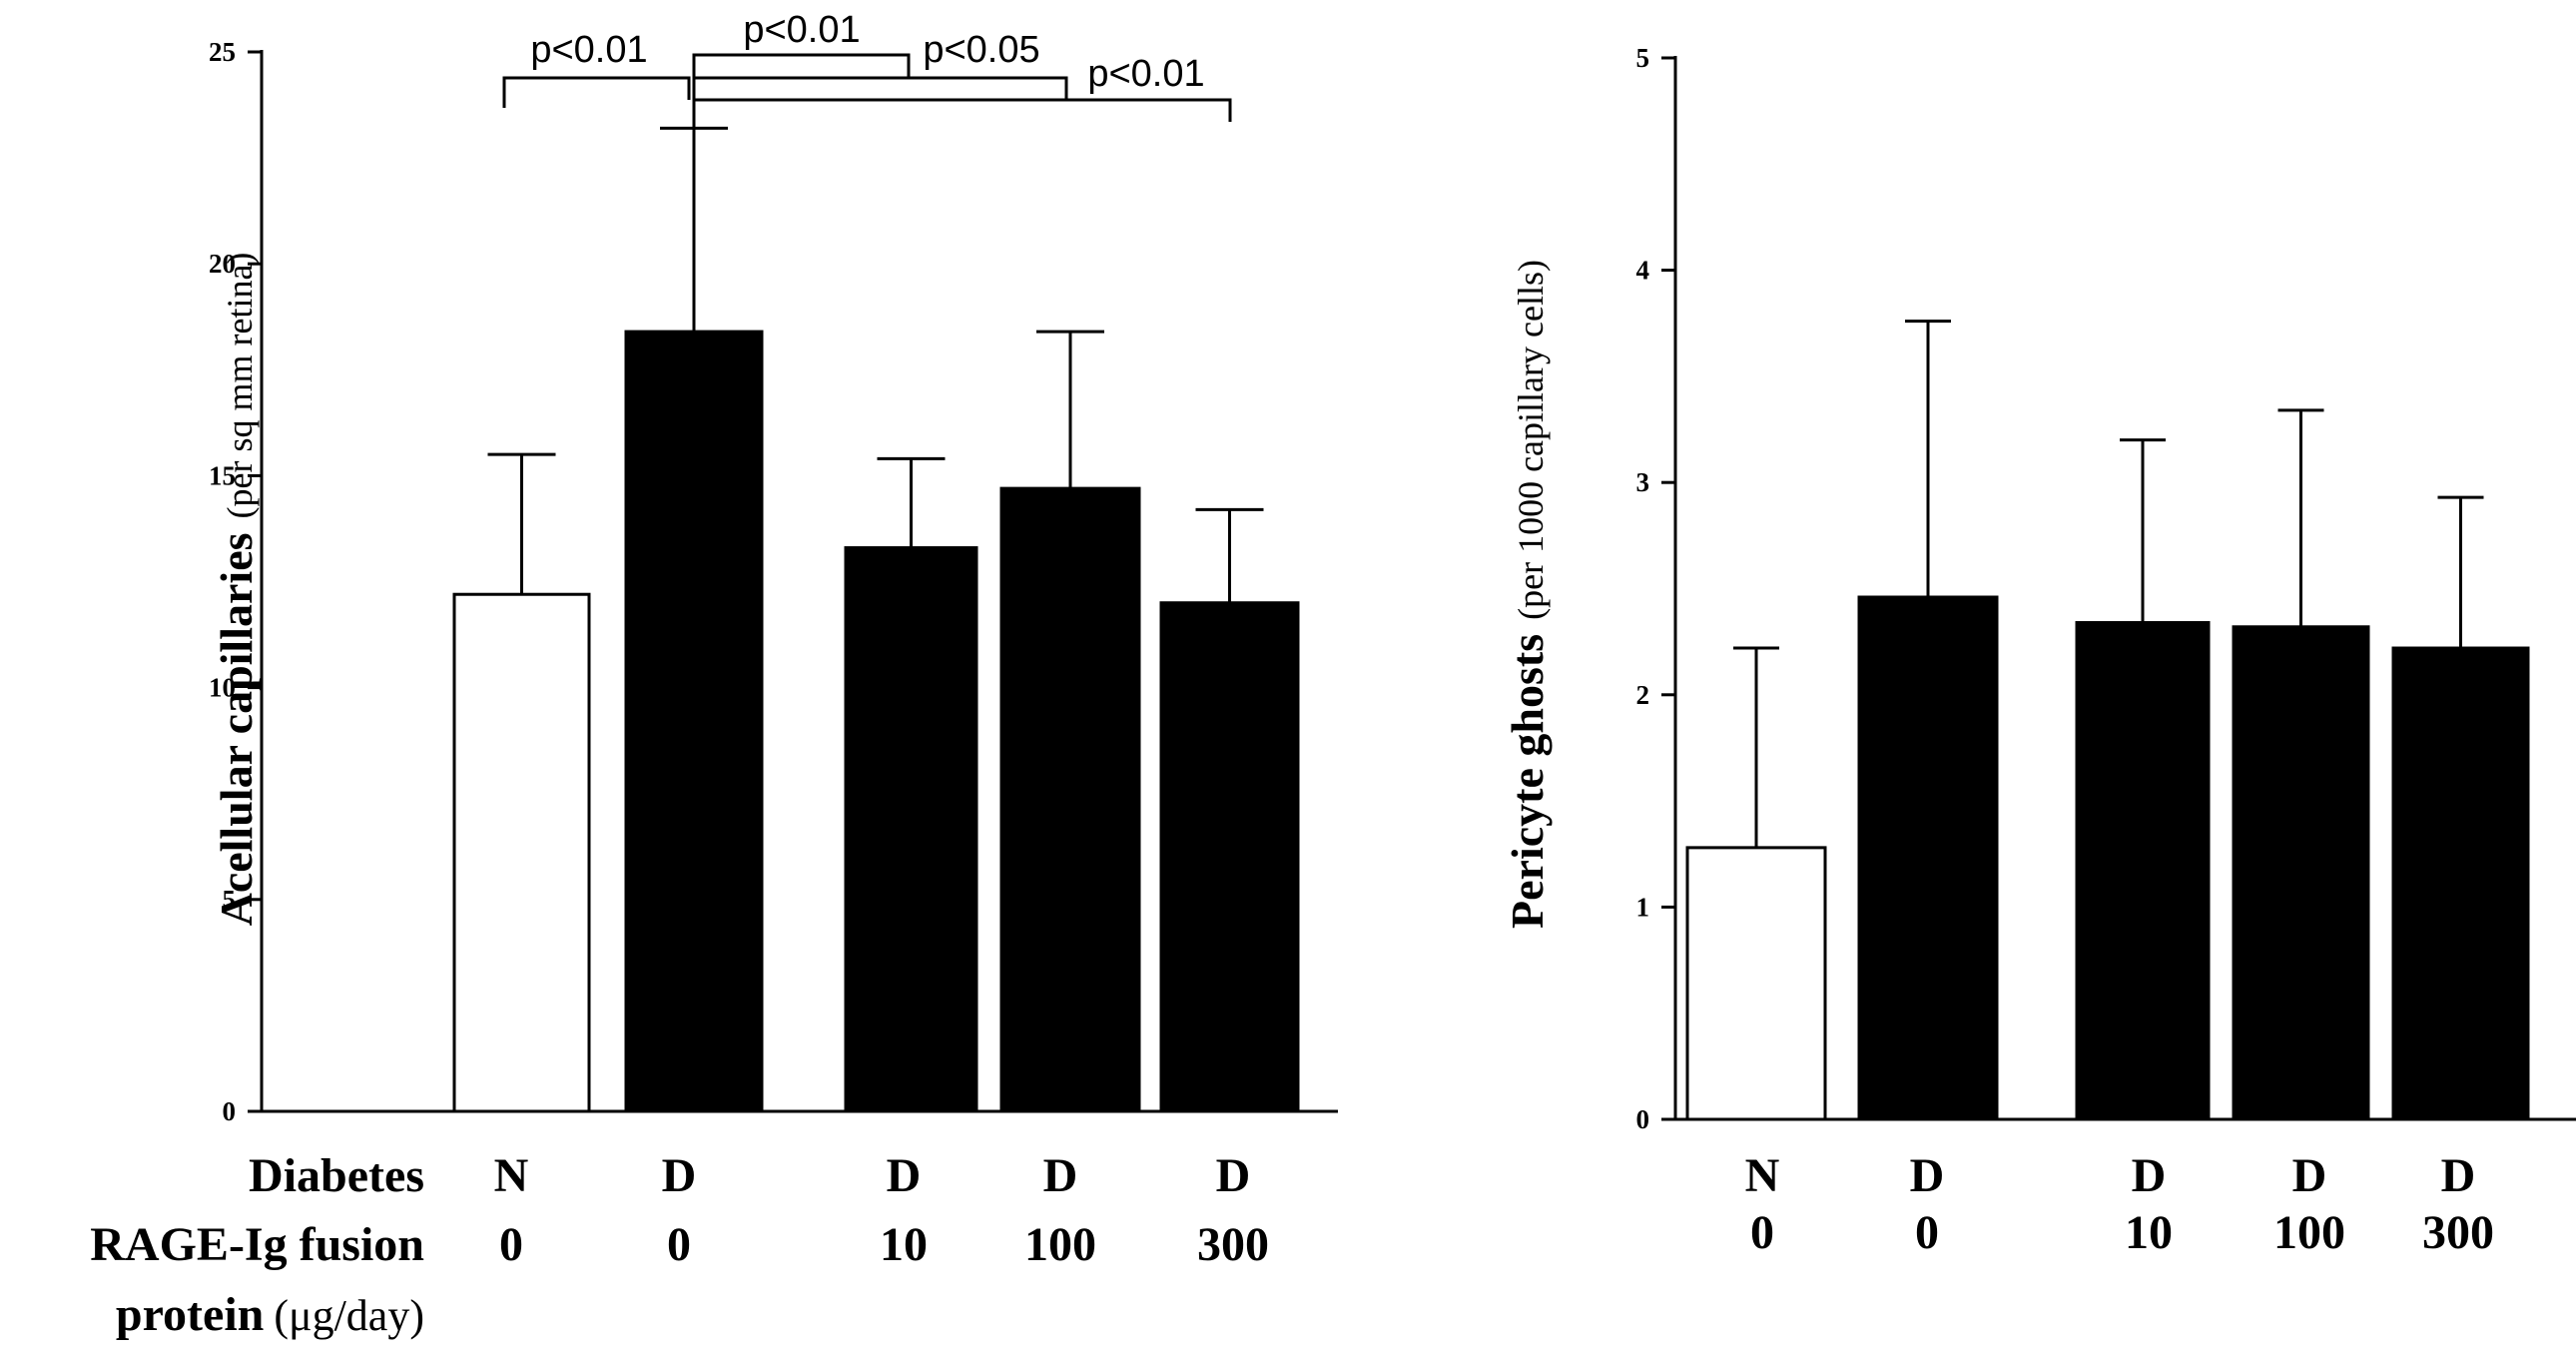  Describe the element at coordinates (336, 1175) in the screenshot. I see `row-label-diabetes: Diabetes` at that location.